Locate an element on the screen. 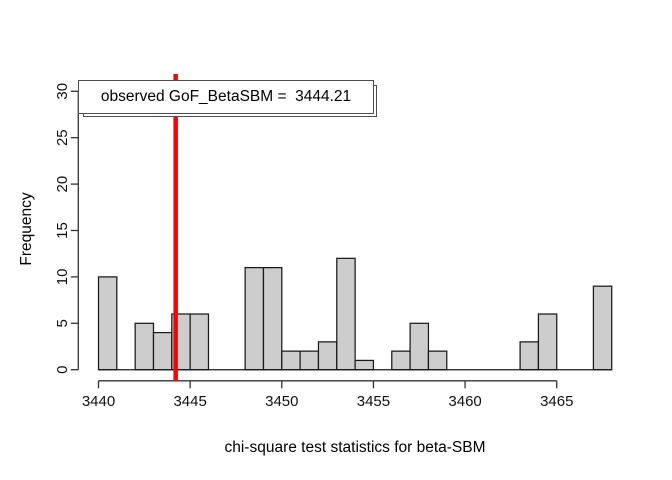 The image size is (672, 480). y-tick-label: 5 is located at coordinates (62, 323).